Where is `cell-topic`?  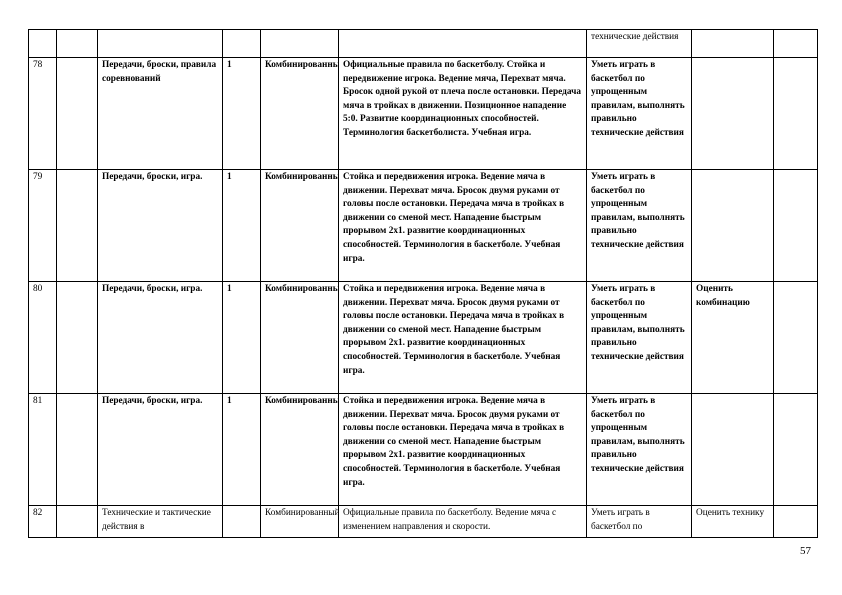 cell-topic is located at coordinates (160, 43).